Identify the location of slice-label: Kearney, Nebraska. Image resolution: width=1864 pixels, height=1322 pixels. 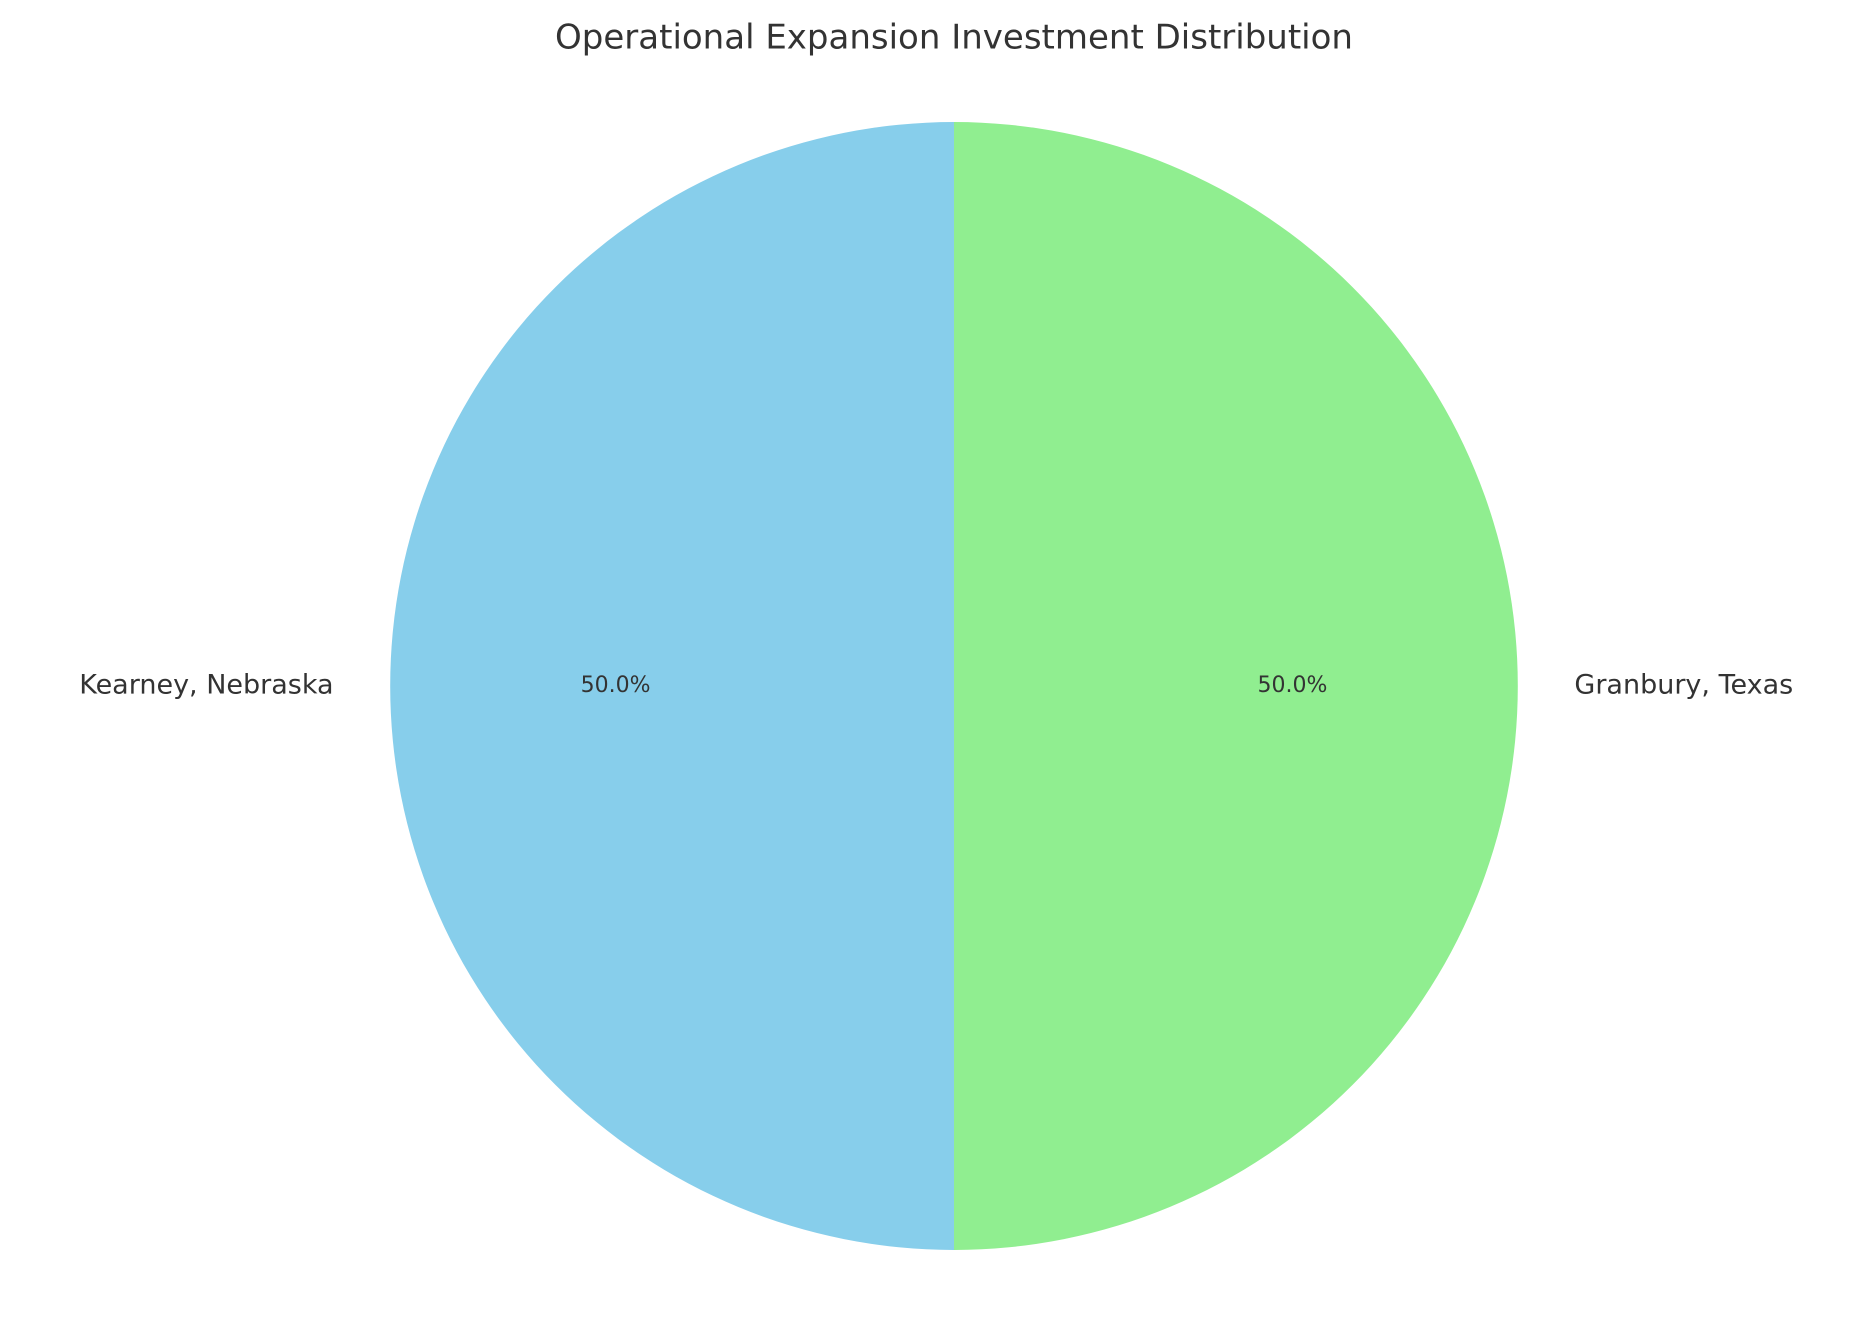
(206, 685).